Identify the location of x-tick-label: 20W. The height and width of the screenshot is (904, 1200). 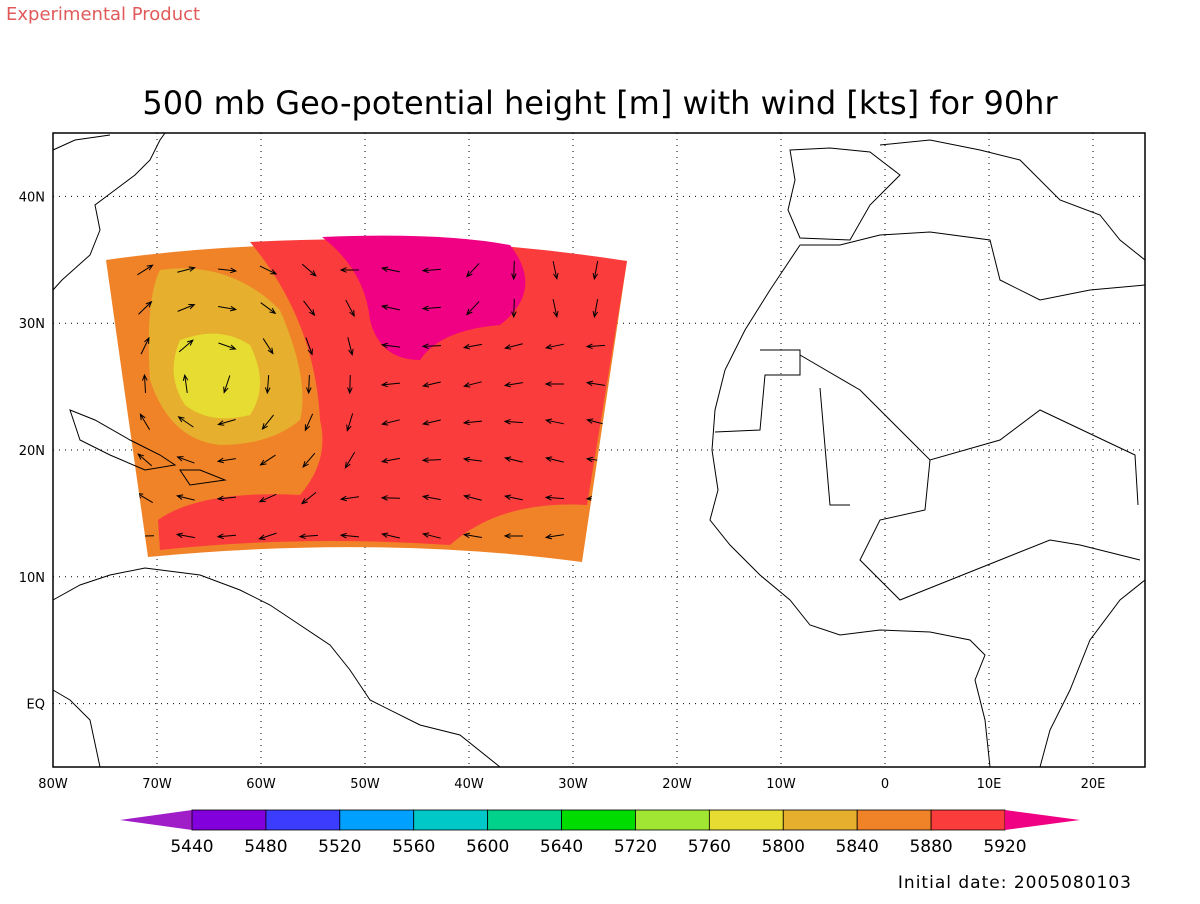
(677, 784).